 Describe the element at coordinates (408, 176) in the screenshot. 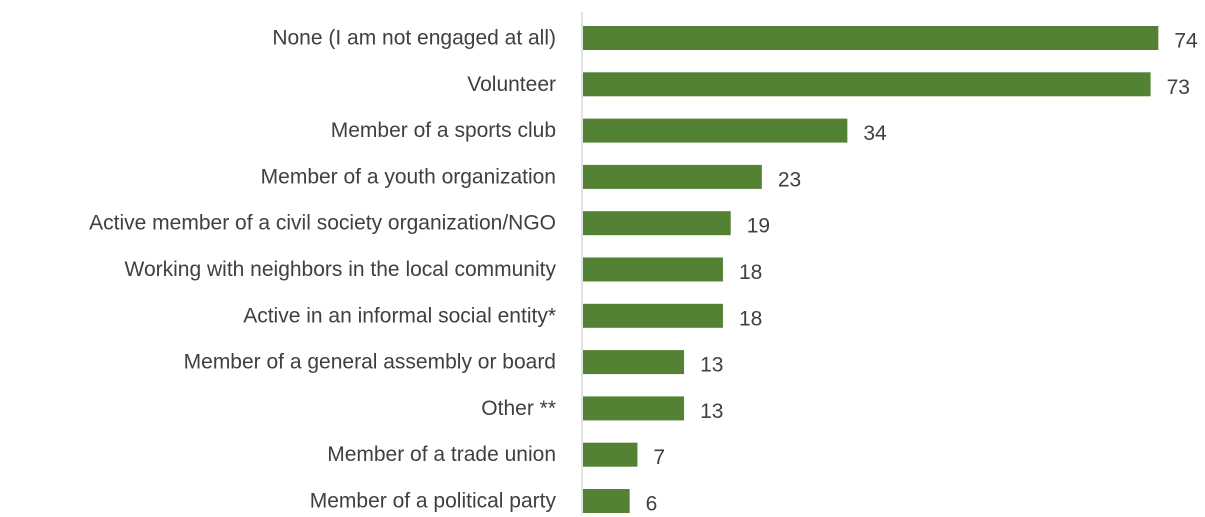

I see `category-label: Member of a youth organization` at that location.